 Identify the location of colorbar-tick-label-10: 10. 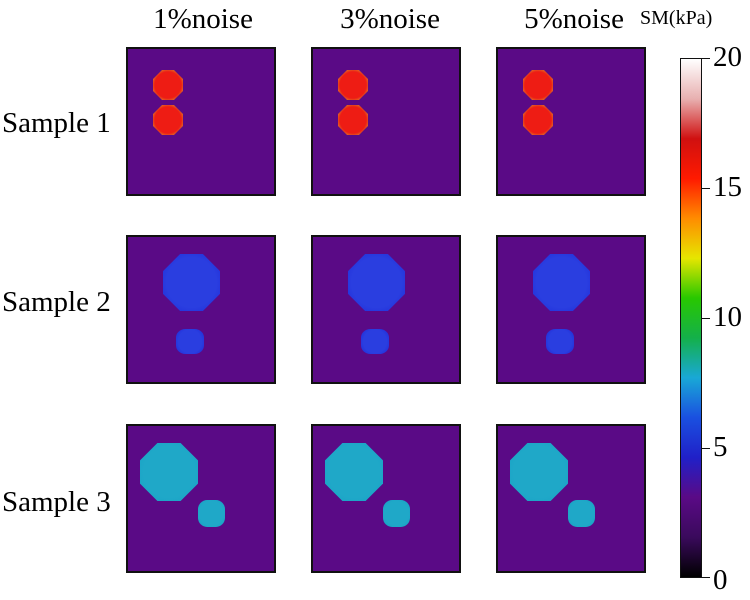
(727, 317).